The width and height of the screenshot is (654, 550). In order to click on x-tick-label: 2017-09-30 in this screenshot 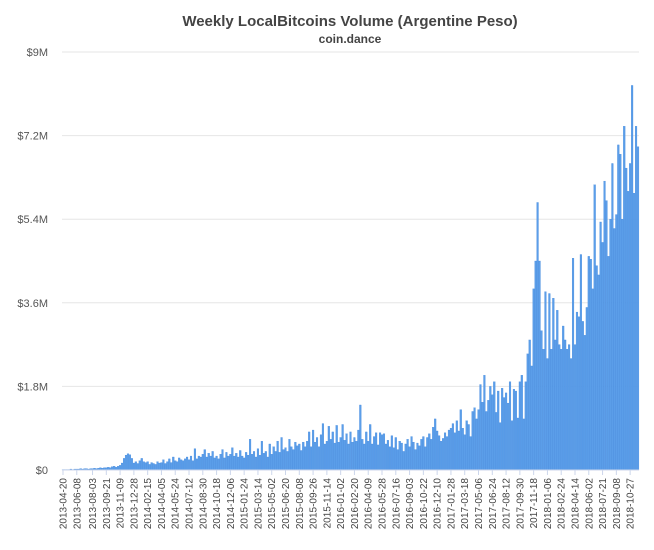, I will do `click(520, 504)`.